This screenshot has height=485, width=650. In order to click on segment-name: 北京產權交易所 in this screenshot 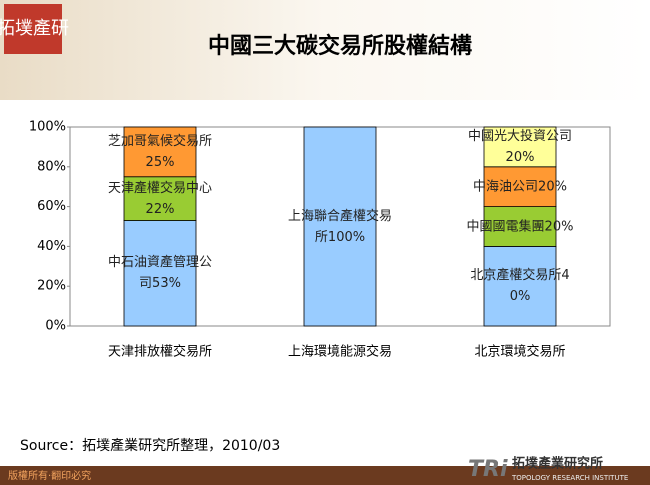, I will do `click(516, 276)`.